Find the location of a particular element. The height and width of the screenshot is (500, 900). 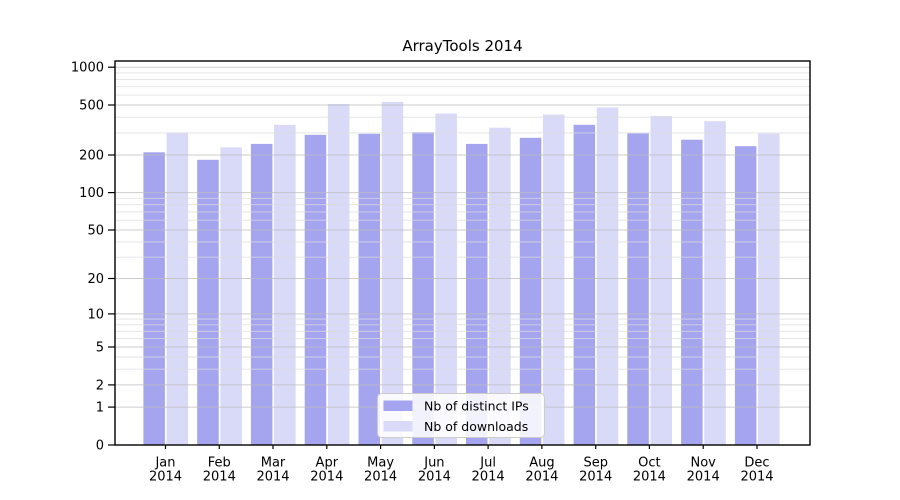

bar-downloads-jun is located at coordinates (446, 279).